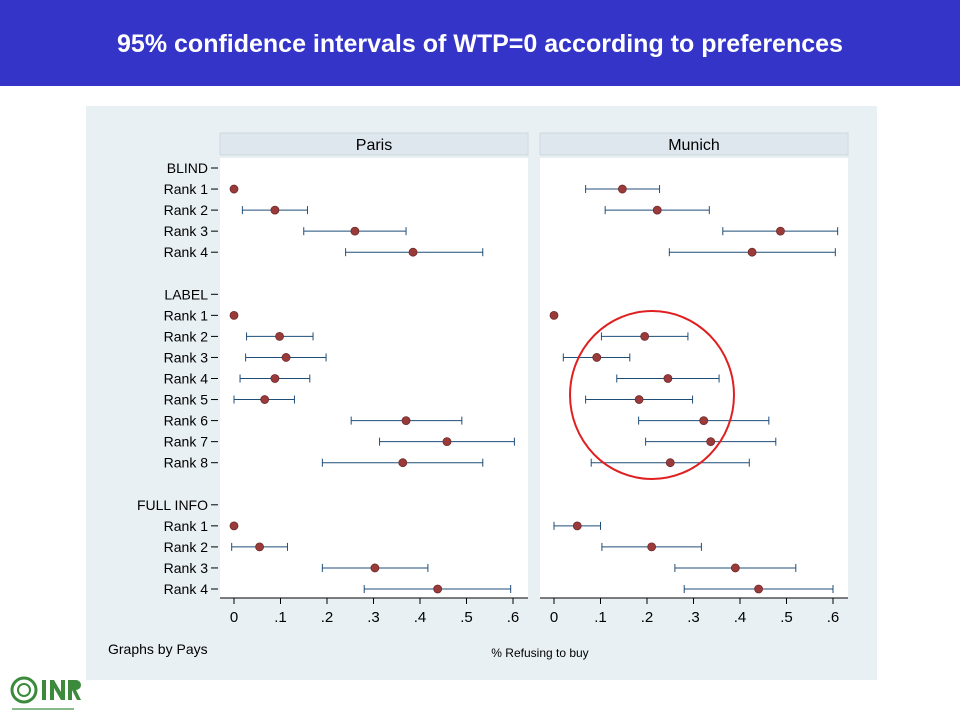 This screenshot has width=960, height=720. I want to click on title-banner, so click(480, 43).